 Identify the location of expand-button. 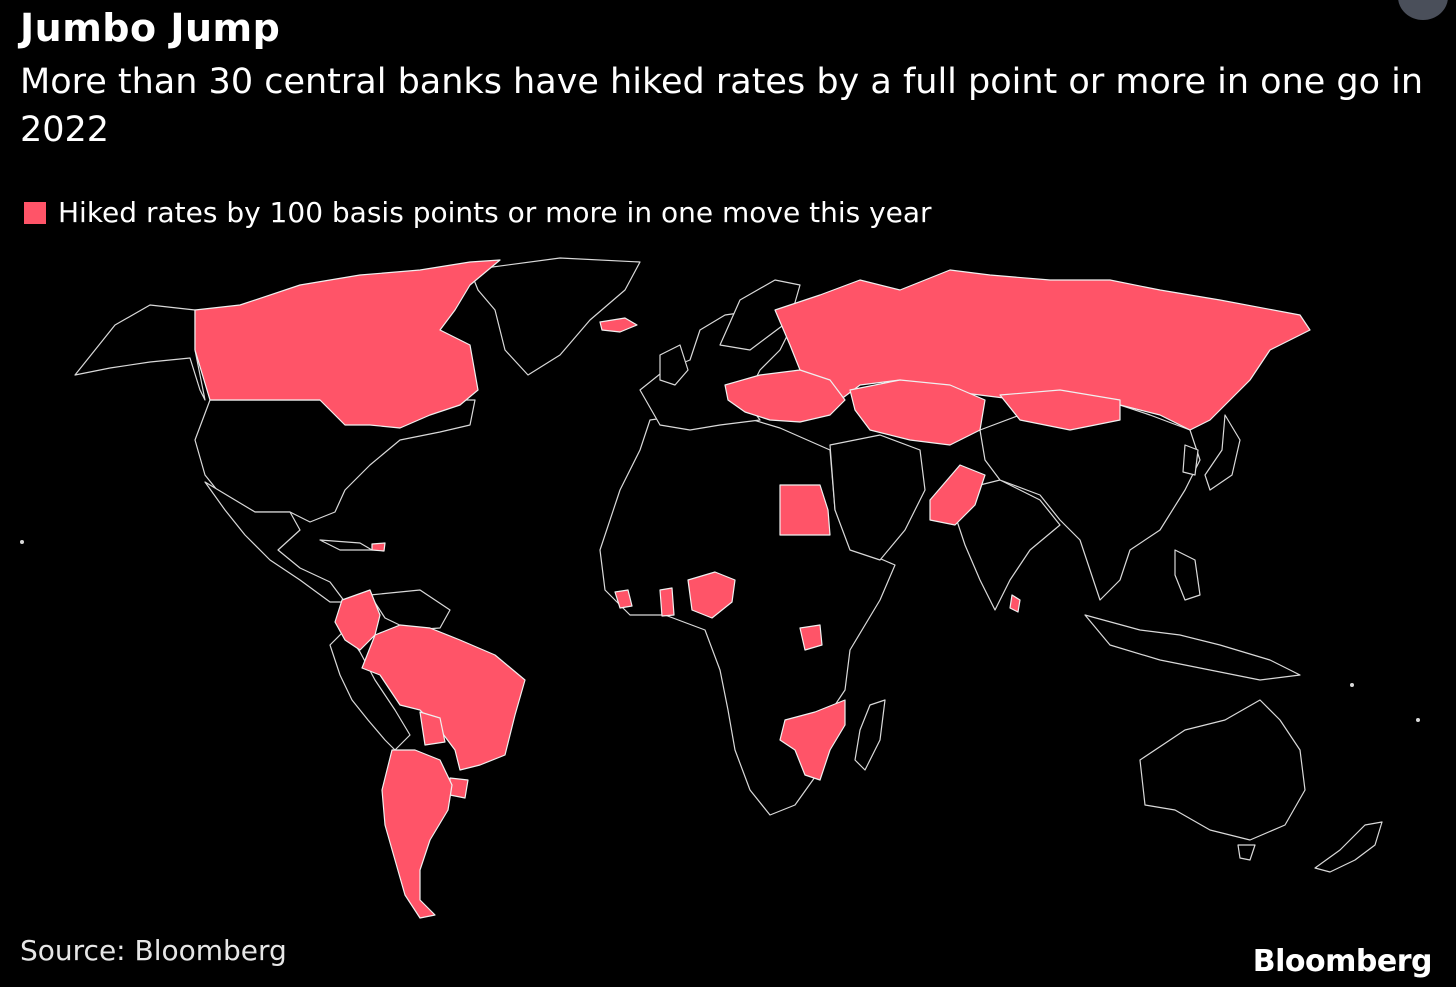
(1423, 10).